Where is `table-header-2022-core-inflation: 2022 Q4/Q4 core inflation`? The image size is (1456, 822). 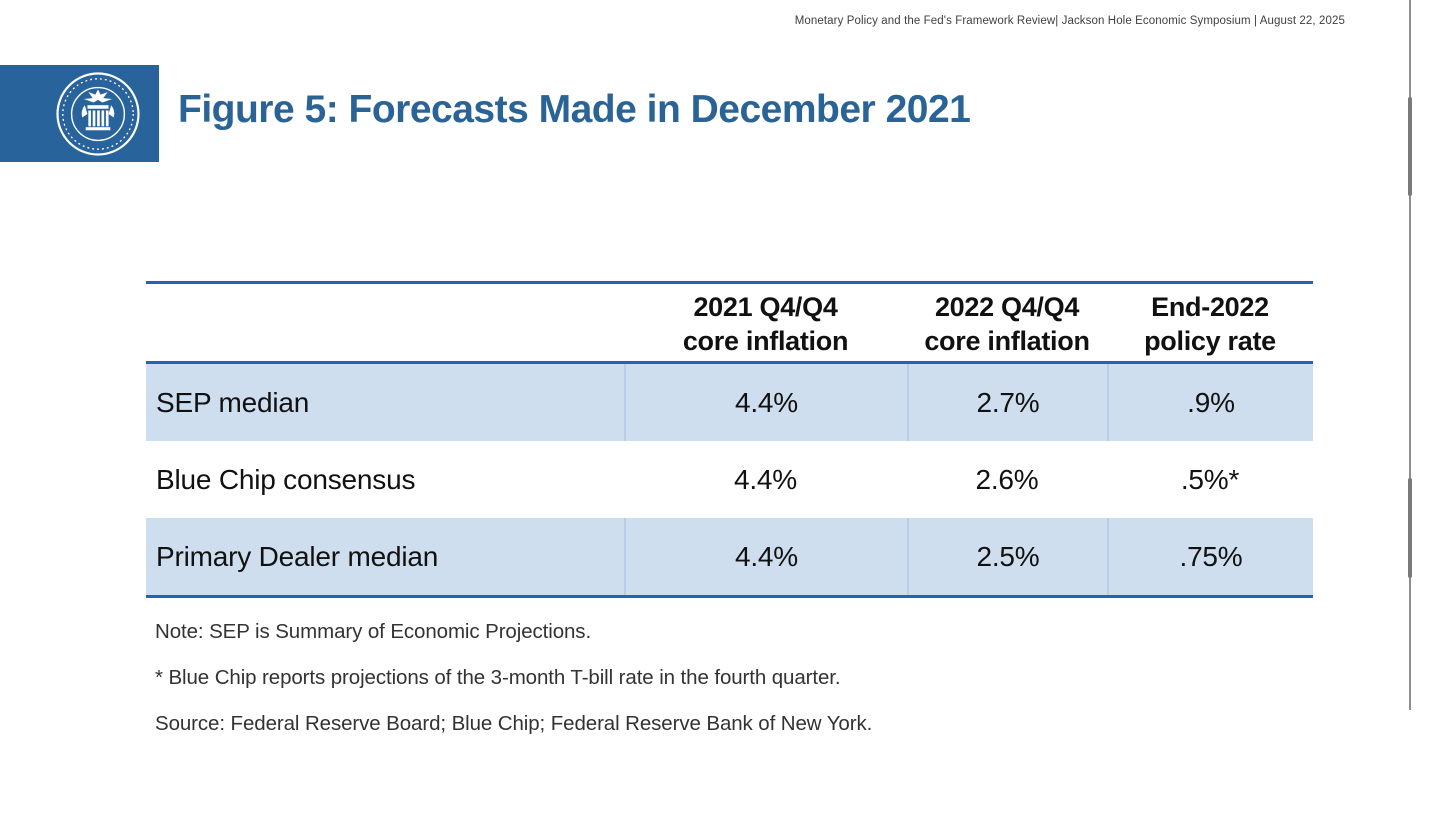
table-header-2022-core-inflation: 2022 Q4/Q4 core inflation is located at coordinates (1007, 322).